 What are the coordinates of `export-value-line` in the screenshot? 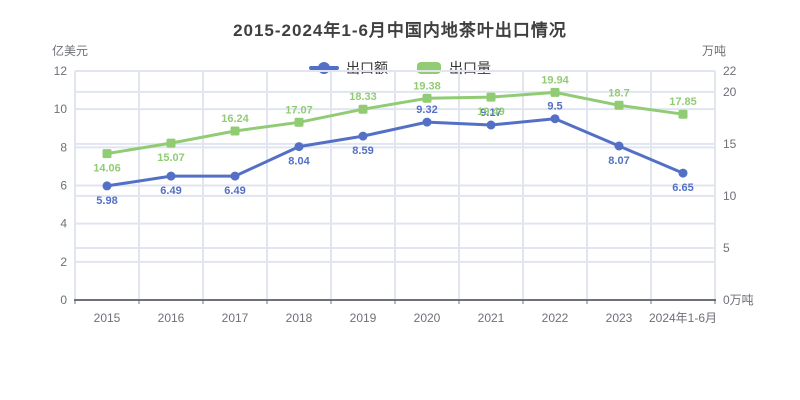 It's located at (395, 152).